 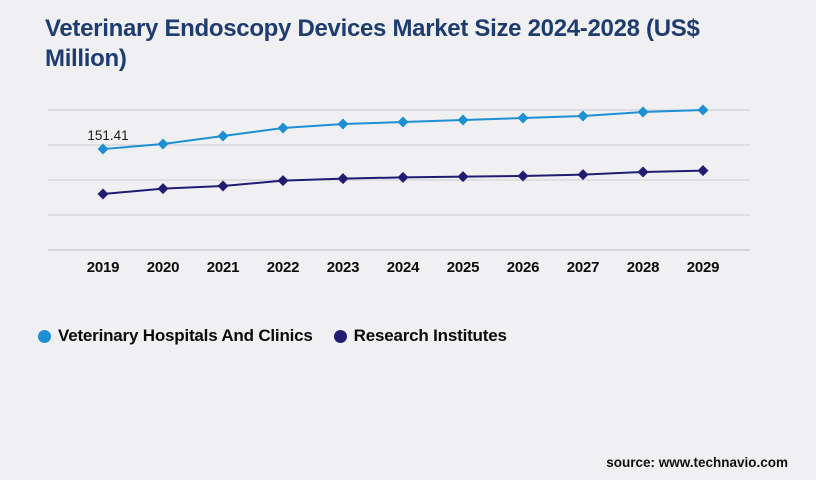 I want to click on x-tick-label: 2019, so click(x=103, y=267).